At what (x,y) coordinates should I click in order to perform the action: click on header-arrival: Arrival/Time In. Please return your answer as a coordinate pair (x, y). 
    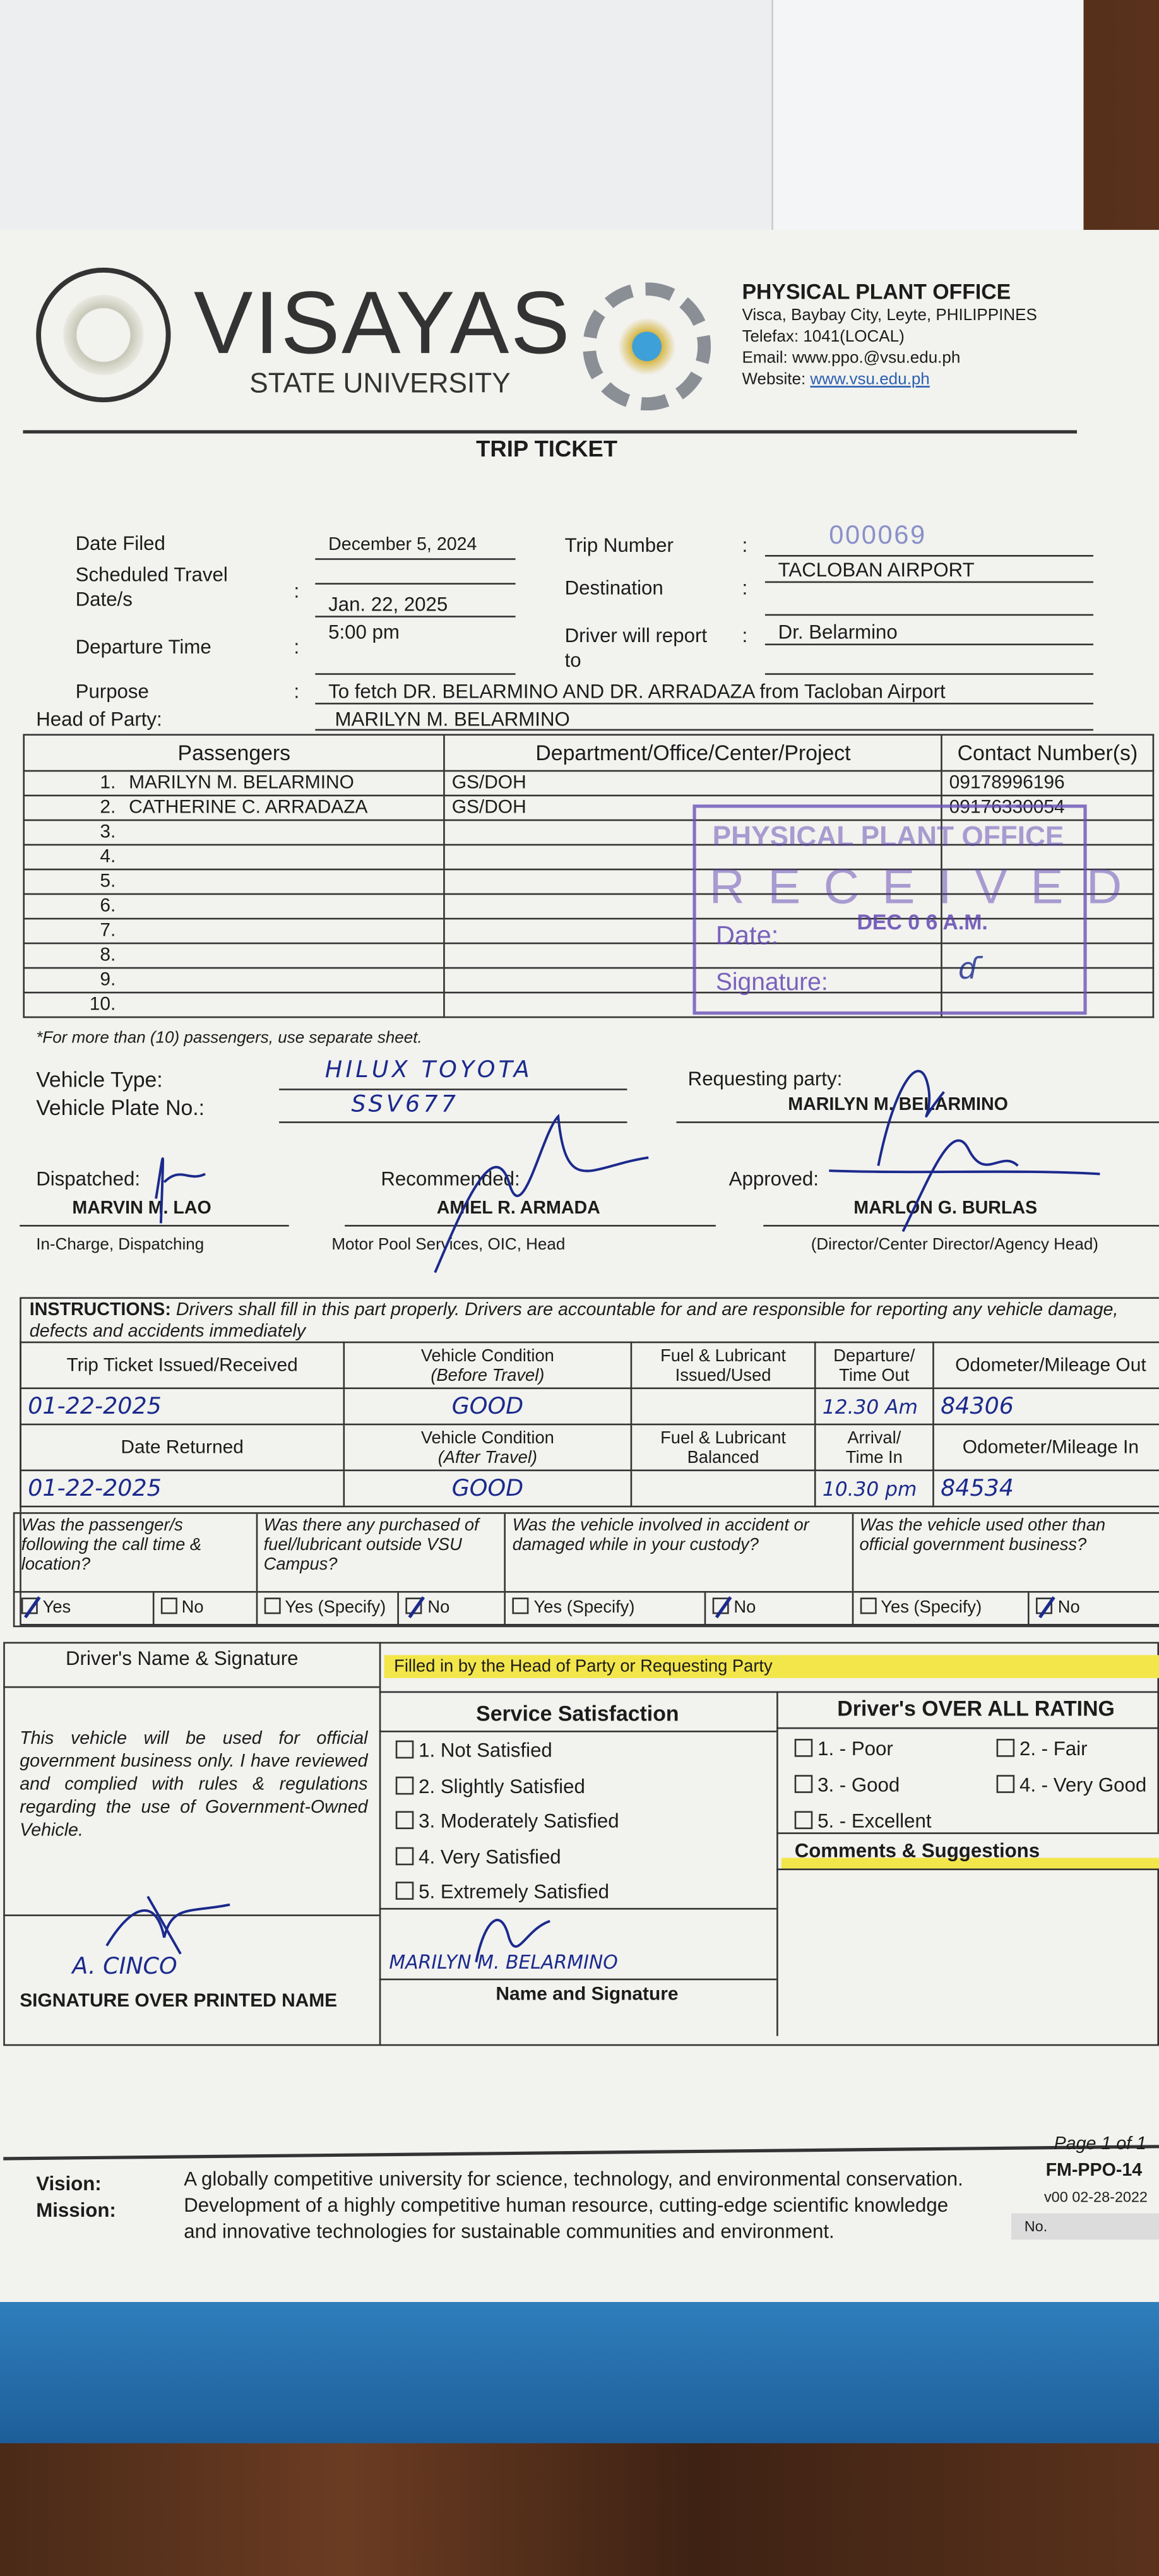
    Looking at the image, I should click on (874, 1447).